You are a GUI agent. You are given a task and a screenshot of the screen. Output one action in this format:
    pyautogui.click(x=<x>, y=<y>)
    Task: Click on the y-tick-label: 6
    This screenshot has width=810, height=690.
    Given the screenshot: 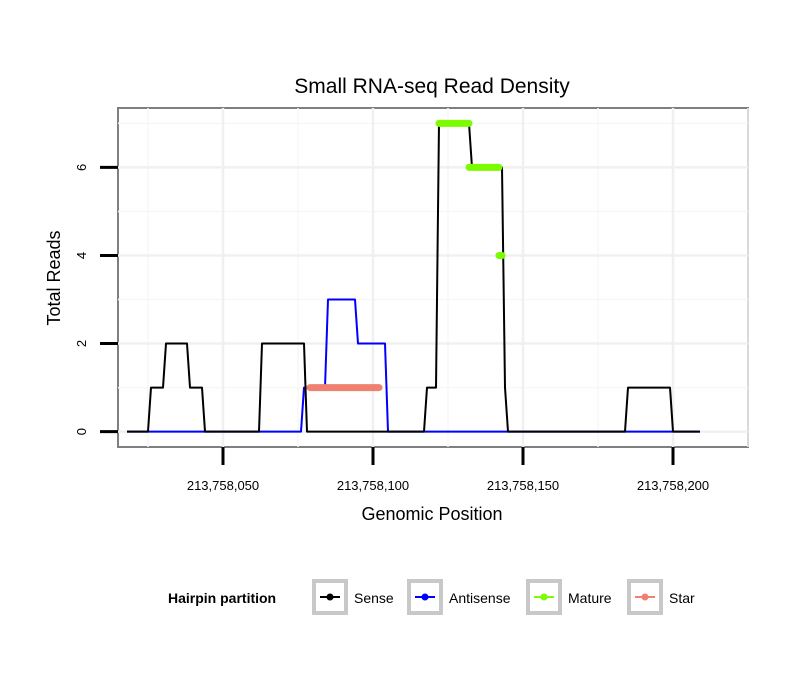 What is the action you would take?
    pyautogui.click(x=81, y=167)
    